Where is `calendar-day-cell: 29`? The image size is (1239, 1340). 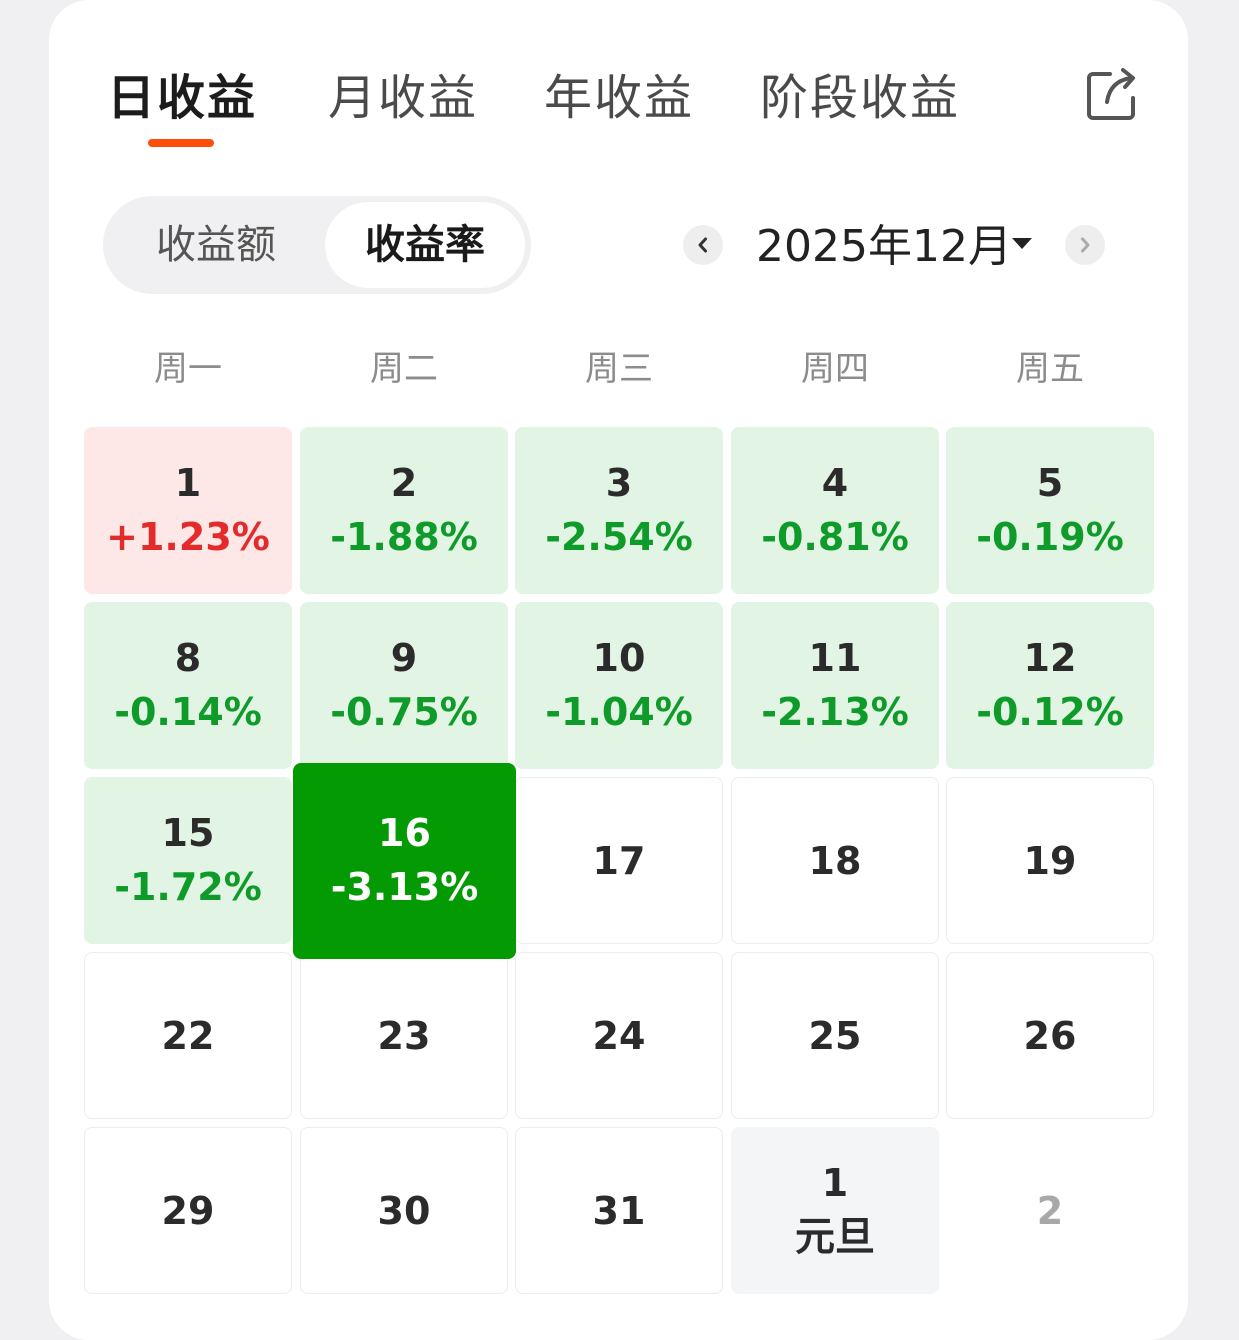
calendar-day-cell: 29 is located at coordinates (188, 1210).